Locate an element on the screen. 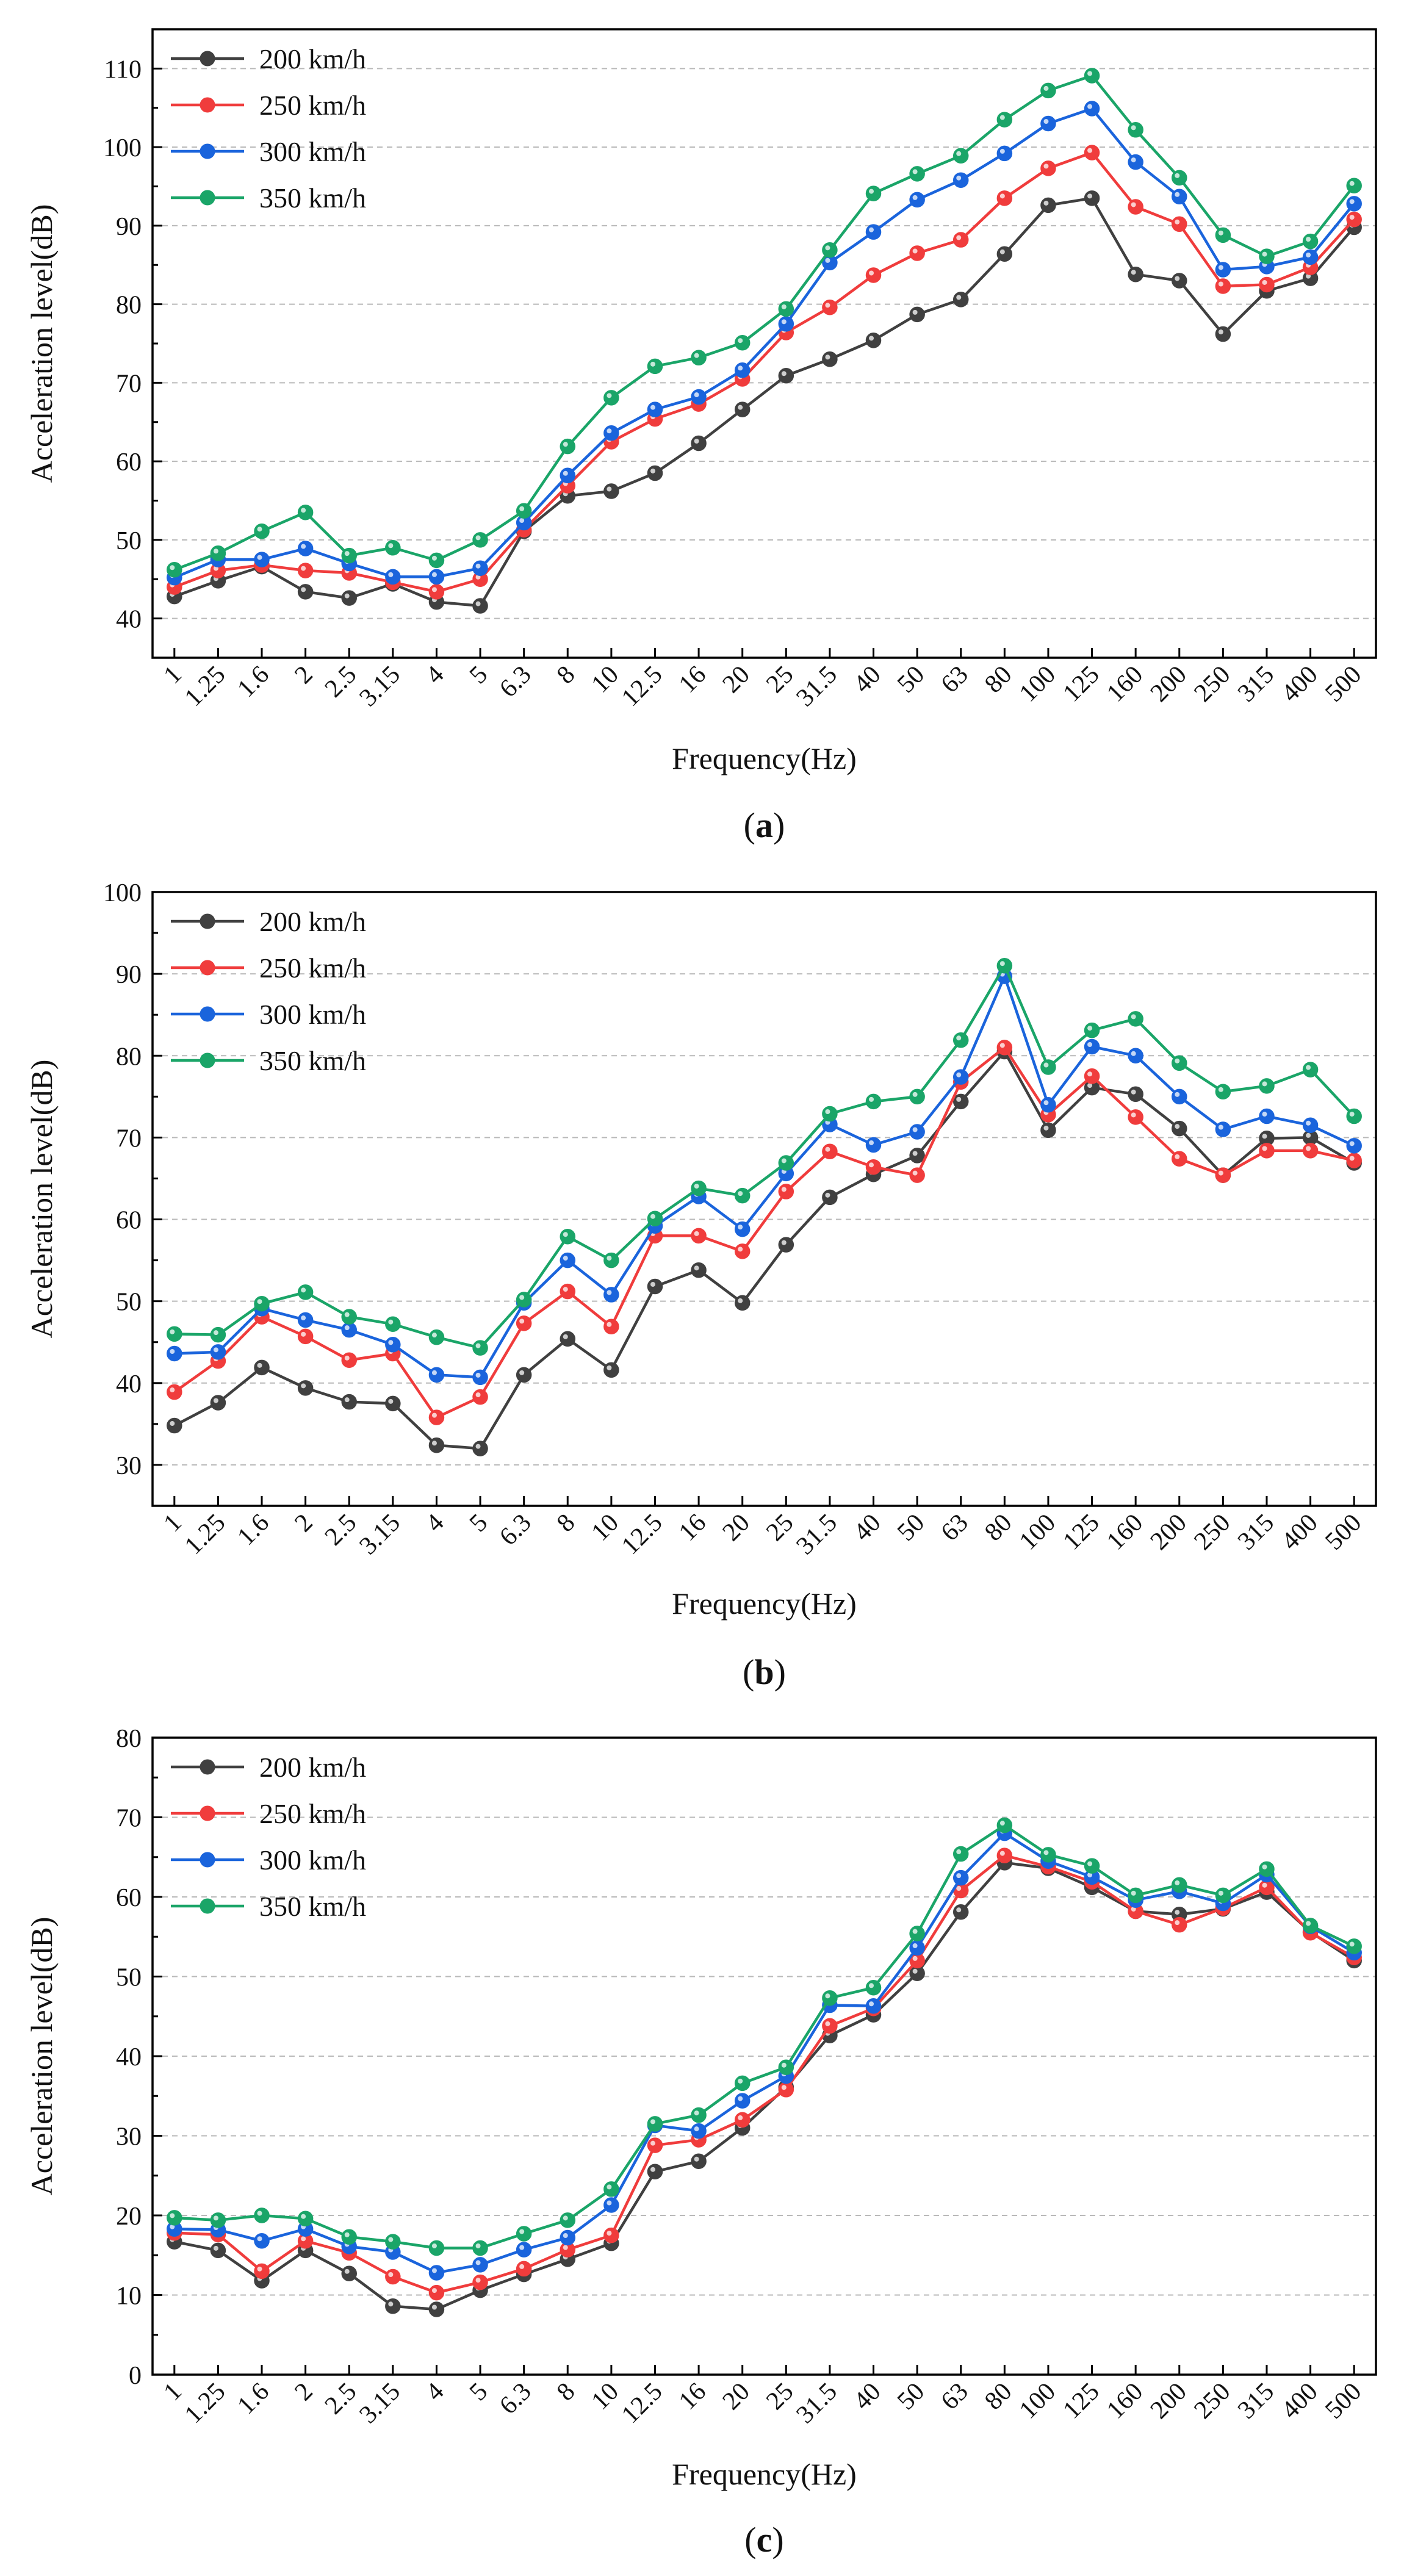 This screenshot has width=1415, height=2576. y-axis-title: Acceleration level(dB) is located at coordinates (41, 1199).